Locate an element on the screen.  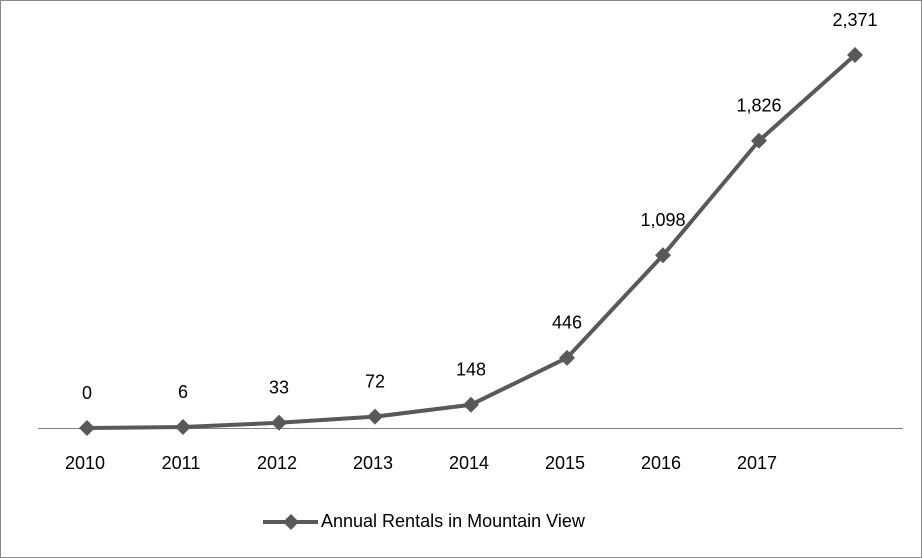
x-tick-label: 2013 is located at coordinates (373, 463).